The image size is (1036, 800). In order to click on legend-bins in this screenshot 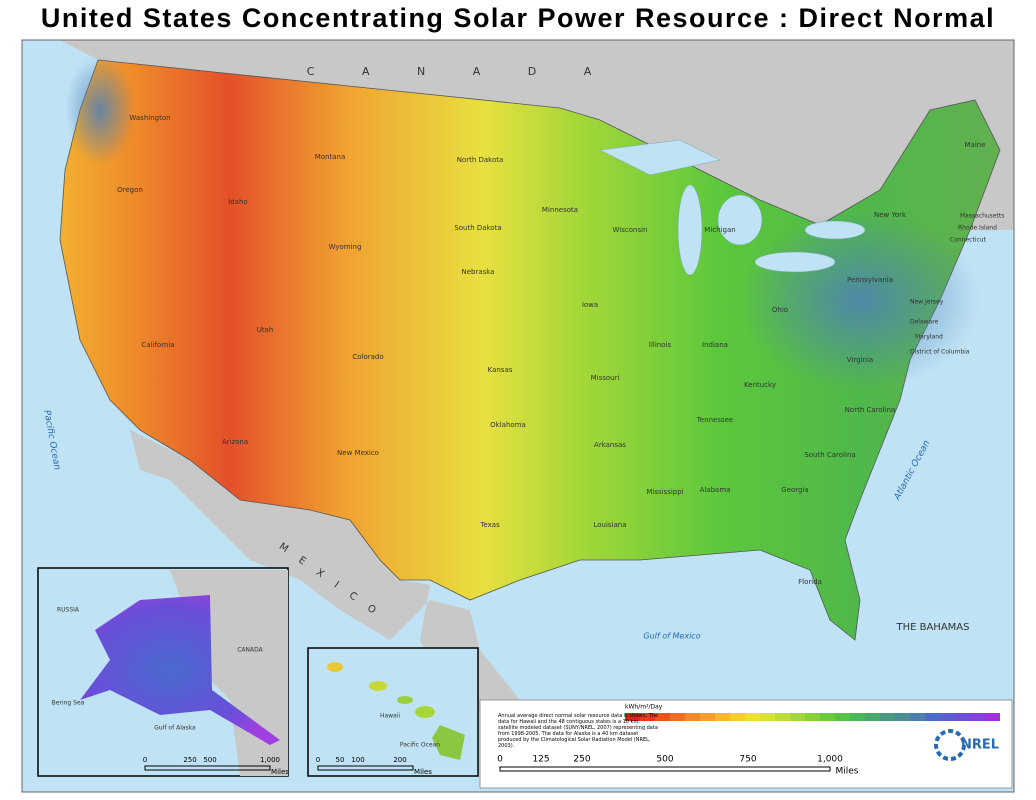, I will do `click(812, 717)`.